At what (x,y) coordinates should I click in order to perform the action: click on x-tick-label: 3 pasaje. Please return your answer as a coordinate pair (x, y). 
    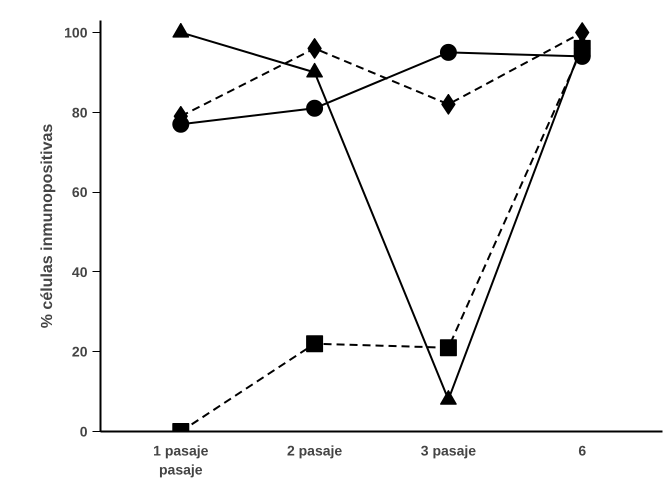
    Looking at the image, I should click on (448, 450).